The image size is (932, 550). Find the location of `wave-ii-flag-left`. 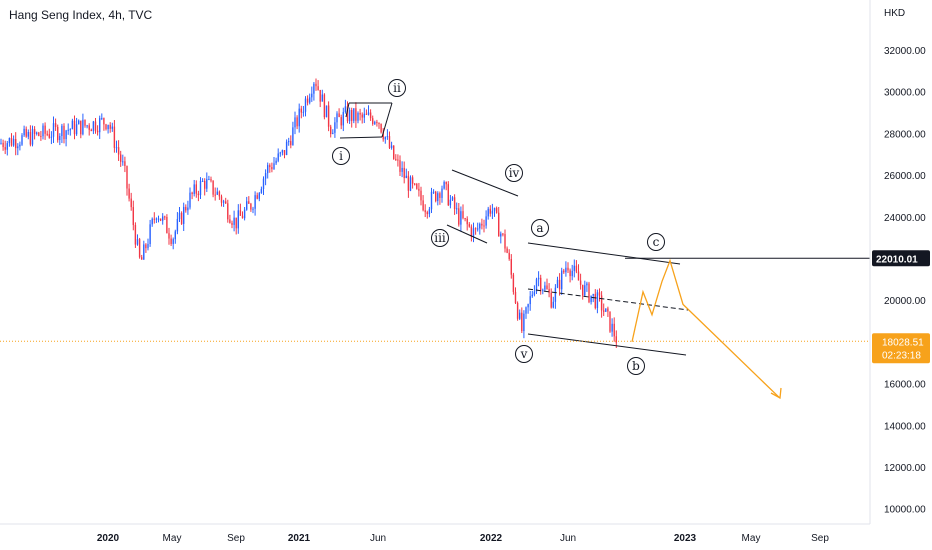

wave-ii-flag-left is located at coordinates (347, 110).